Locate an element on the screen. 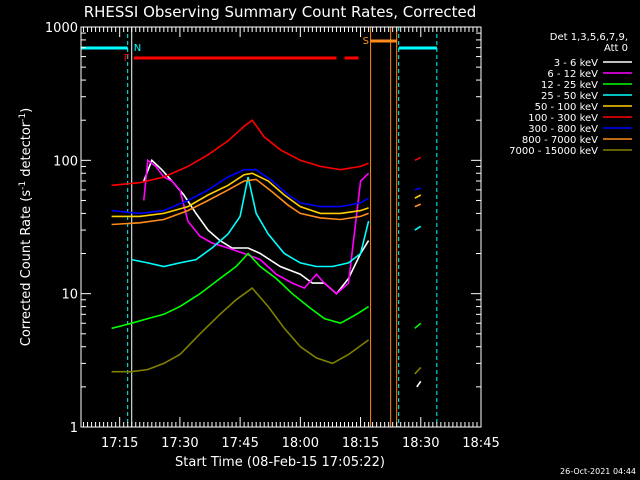  legend-header: Det 1,3,5,6,7,9, is located at coordinates (589, 37).